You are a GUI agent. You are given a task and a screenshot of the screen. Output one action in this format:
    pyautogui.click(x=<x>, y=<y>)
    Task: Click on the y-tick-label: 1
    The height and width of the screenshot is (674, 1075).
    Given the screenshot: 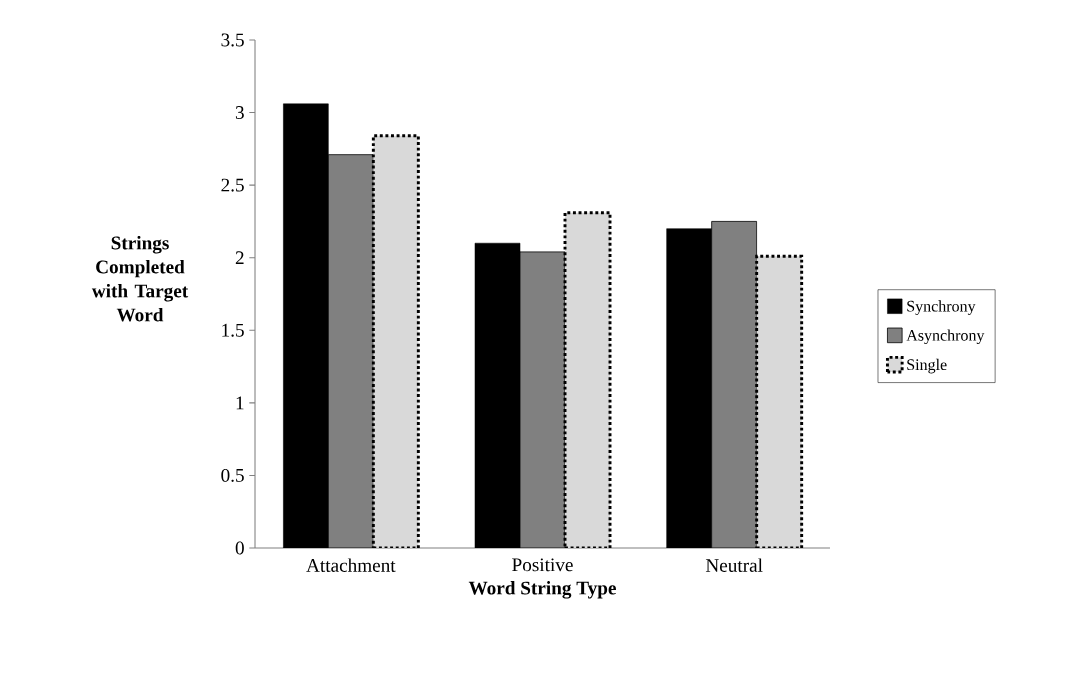 What is the action you would take?
    pyautogui.click(x=240, y=403)
    